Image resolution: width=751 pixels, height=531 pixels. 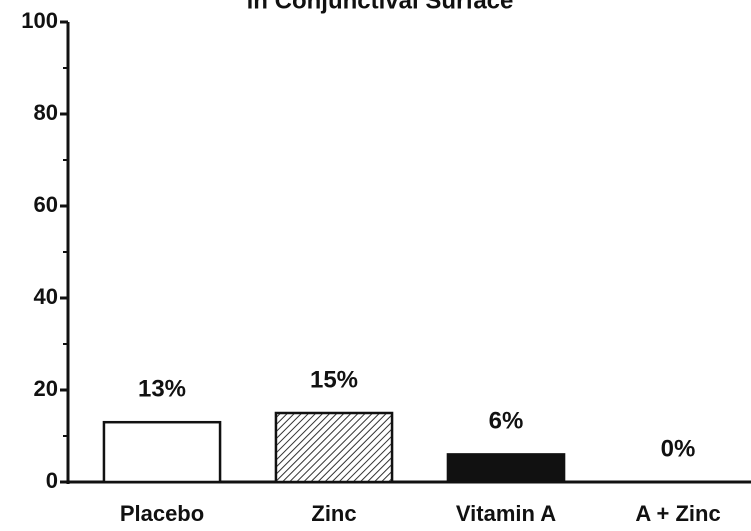 What do you see at coordinates (678, 448) in the screenshot?
I see `value-label: 0%` at bounding box center [678, 448].